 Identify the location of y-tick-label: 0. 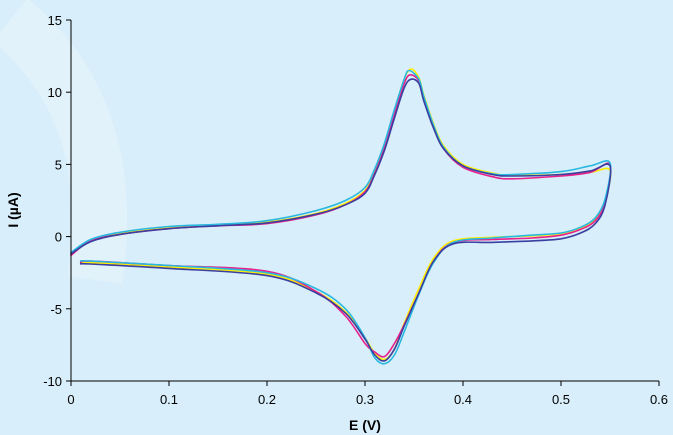
(58, 237).